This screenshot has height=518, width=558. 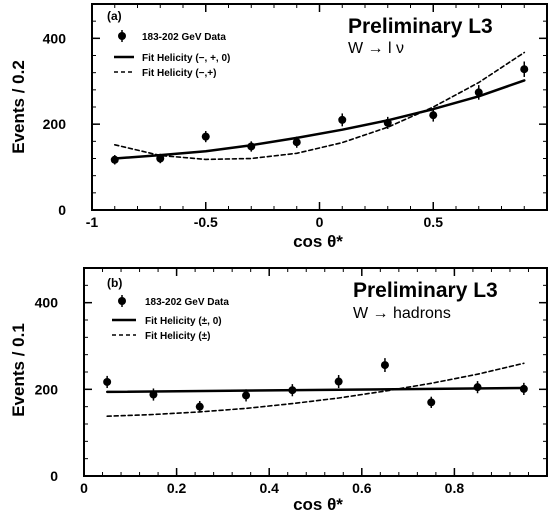 I want to click on legend-dashed-label: Fit Helicity (−,+), so click(x=179, y=73).